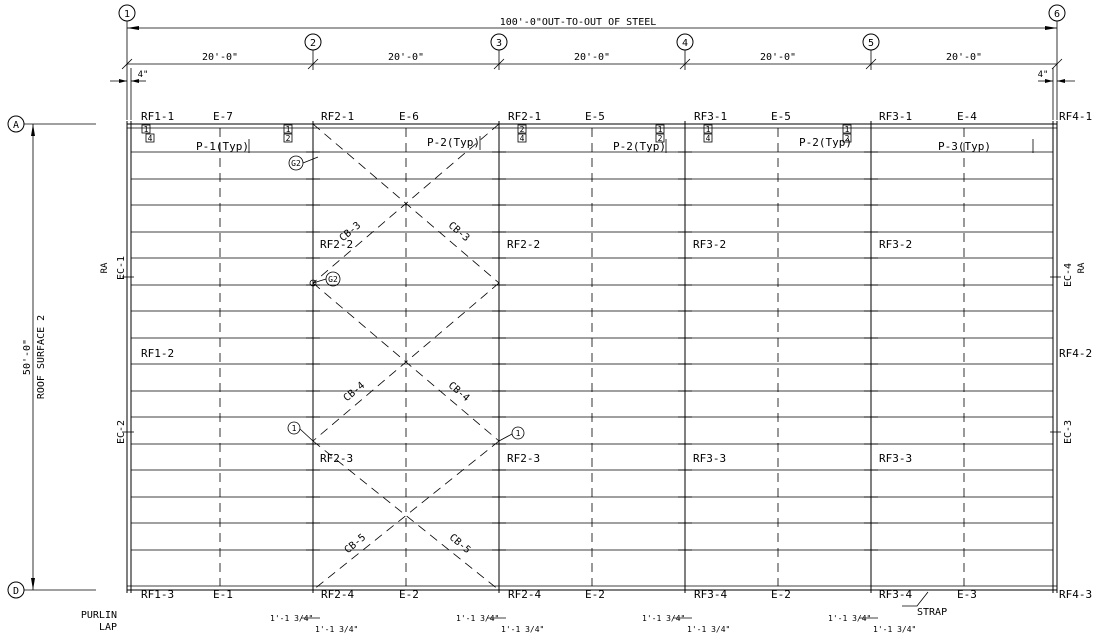  I want to click on frame-label: RF1-3, so click(157, 594).